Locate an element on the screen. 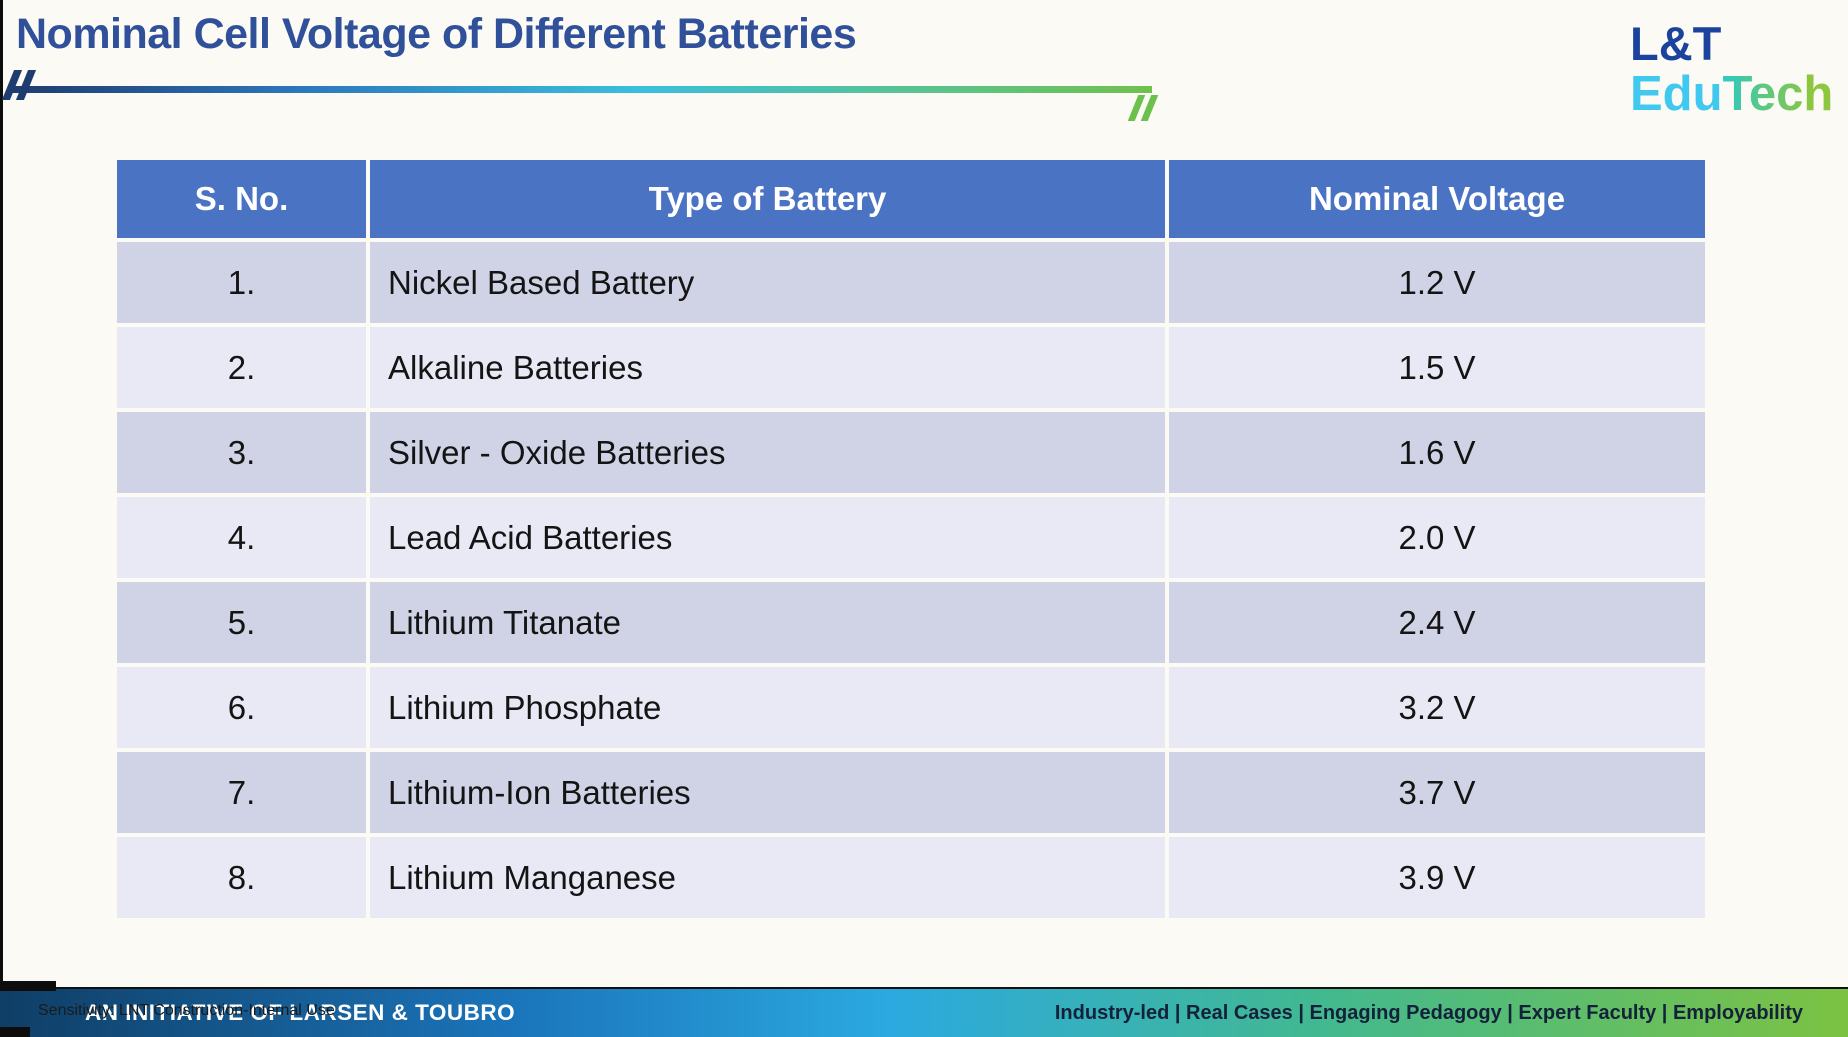 The height and width of the screenshot is (1037, 1848). table-cell-type: Nickel Based Battery is located at coordinates (767, 282).